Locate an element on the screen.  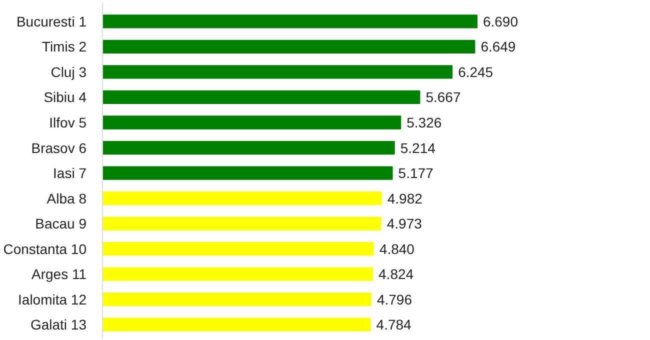
data-label: 4.796 is located at coordinates (394, 299).